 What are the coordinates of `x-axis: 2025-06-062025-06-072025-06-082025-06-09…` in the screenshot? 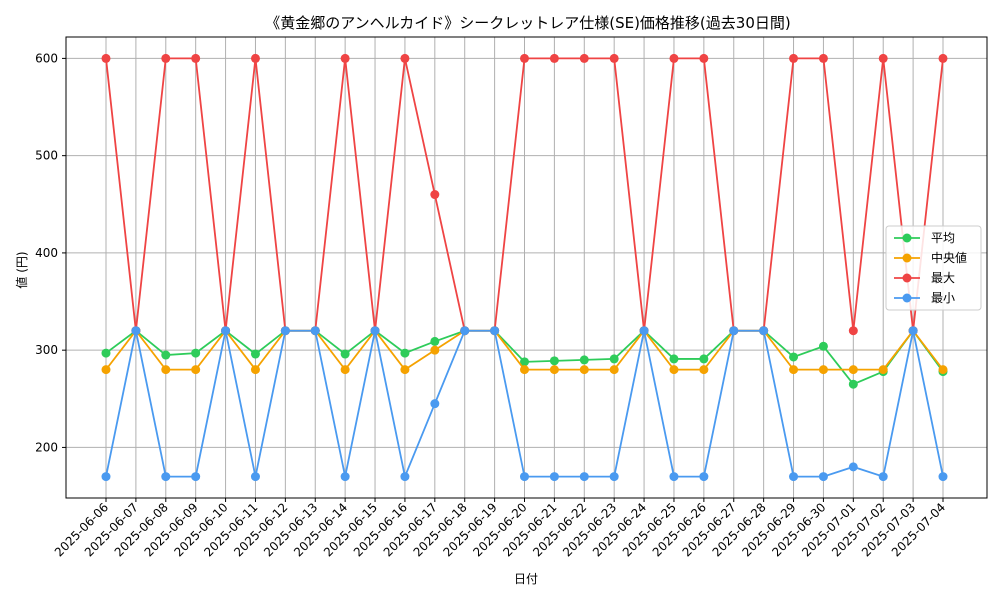 It's located at (500, 528).